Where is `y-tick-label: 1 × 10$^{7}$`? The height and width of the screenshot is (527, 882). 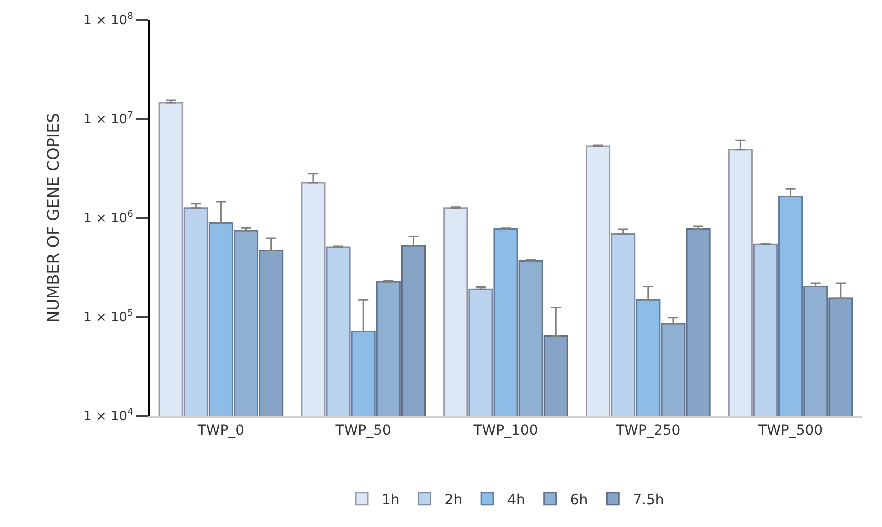
y-tick-label: 1 × 10$^{7}$ is located at coordinates (109, 119).